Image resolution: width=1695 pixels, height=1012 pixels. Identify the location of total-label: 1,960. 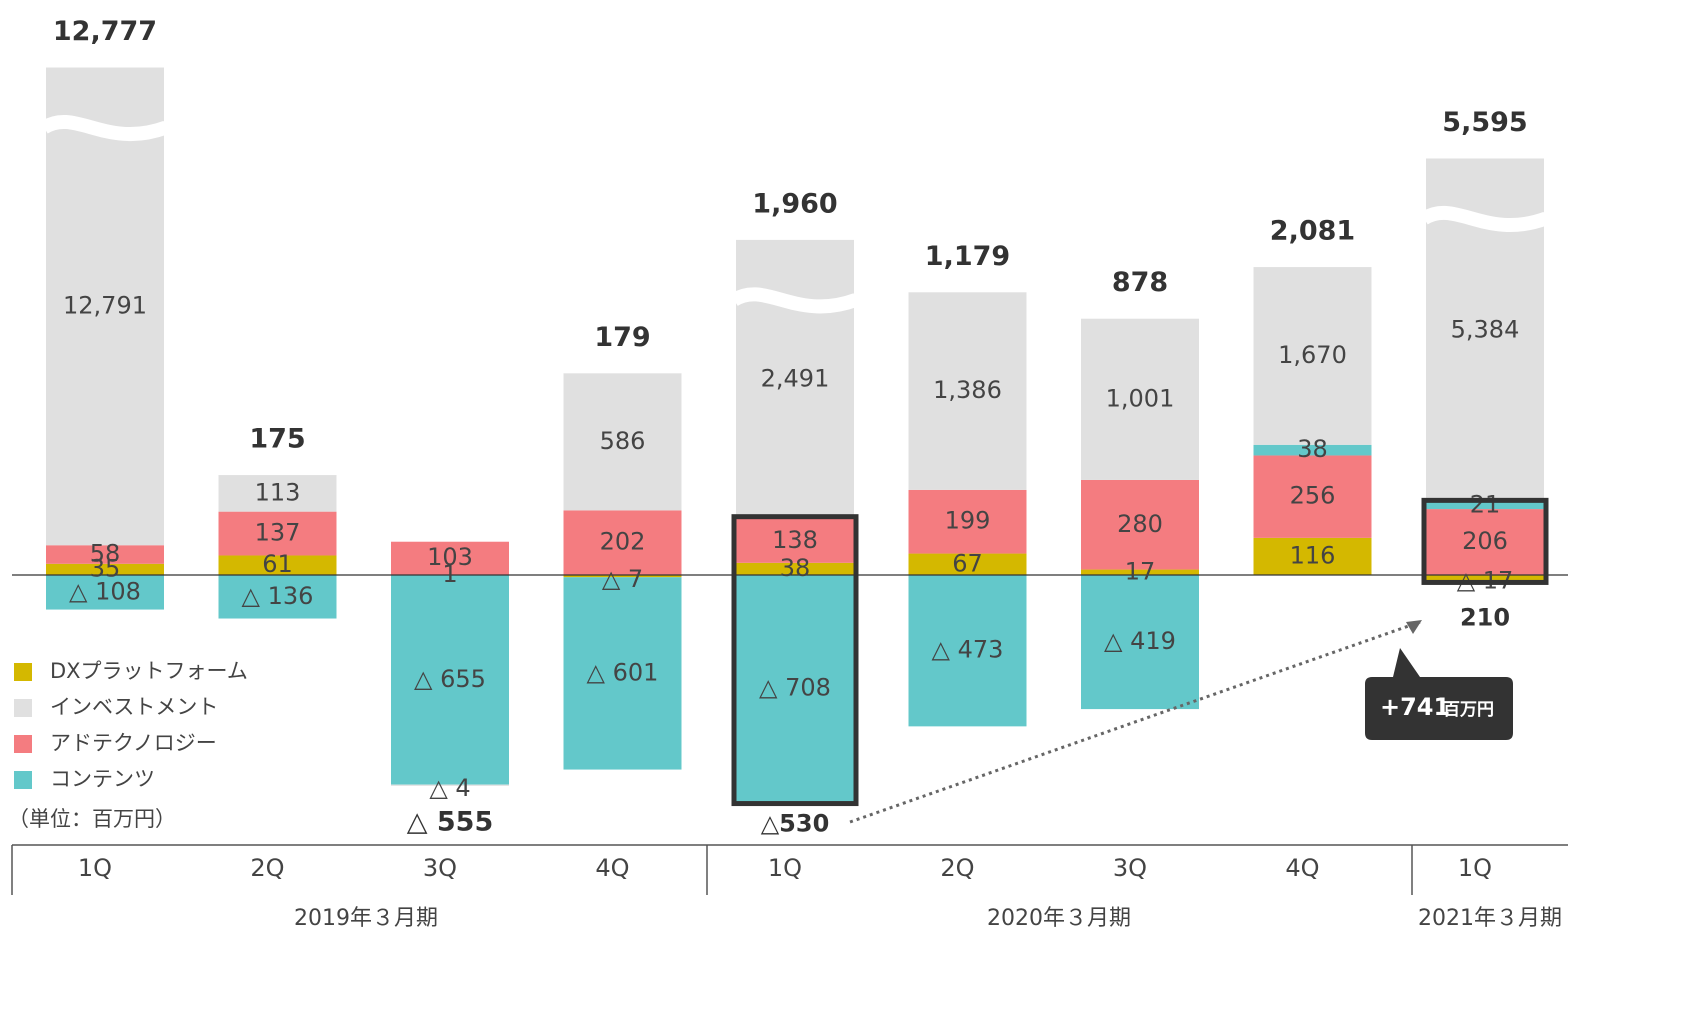
(794, 203).